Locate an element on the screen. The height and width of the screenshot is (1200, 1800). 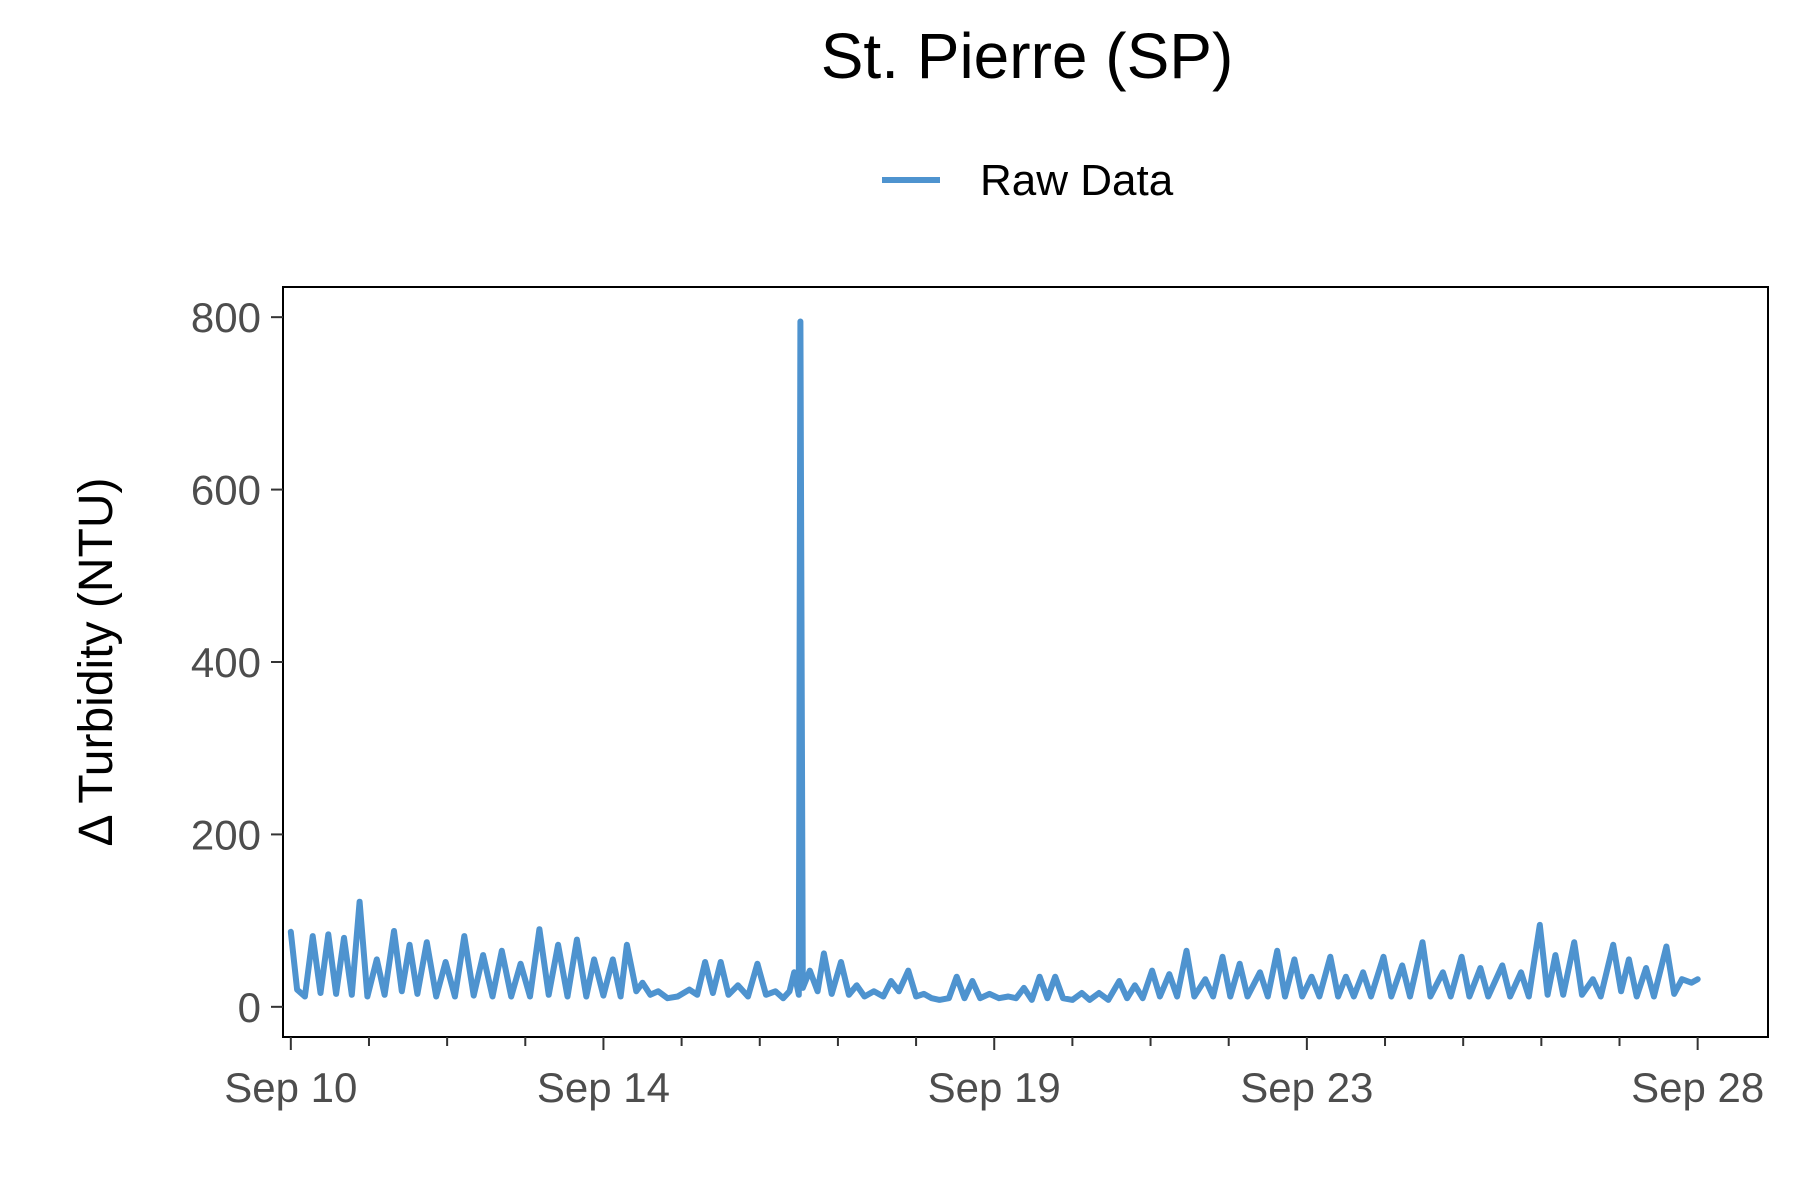
y-tick-label: 0 is located at coordinates (249, 1007).